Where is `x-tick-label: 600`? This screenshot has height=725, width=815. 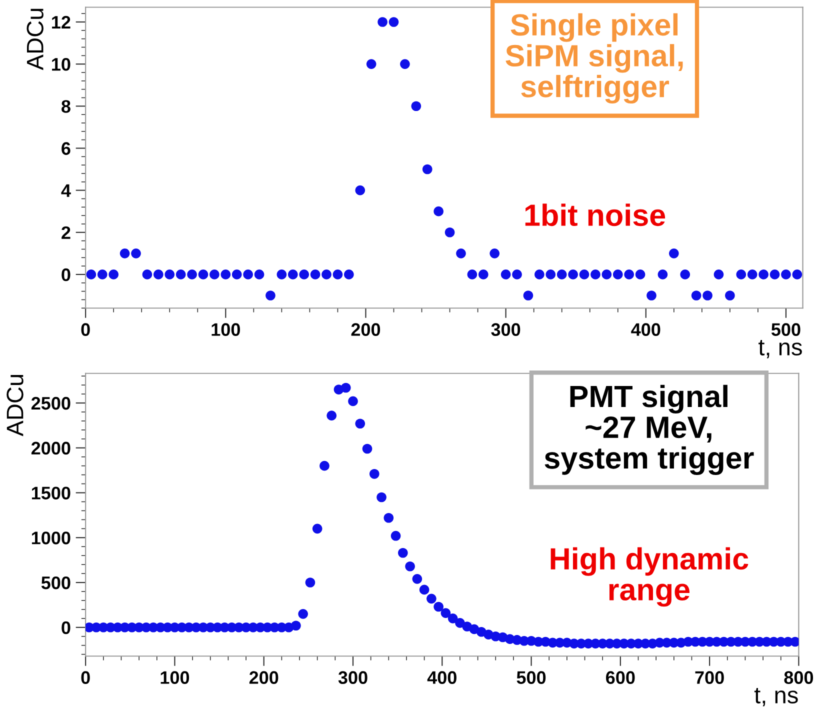 x-tick-label: 600 is located at coordinates (620, 677).